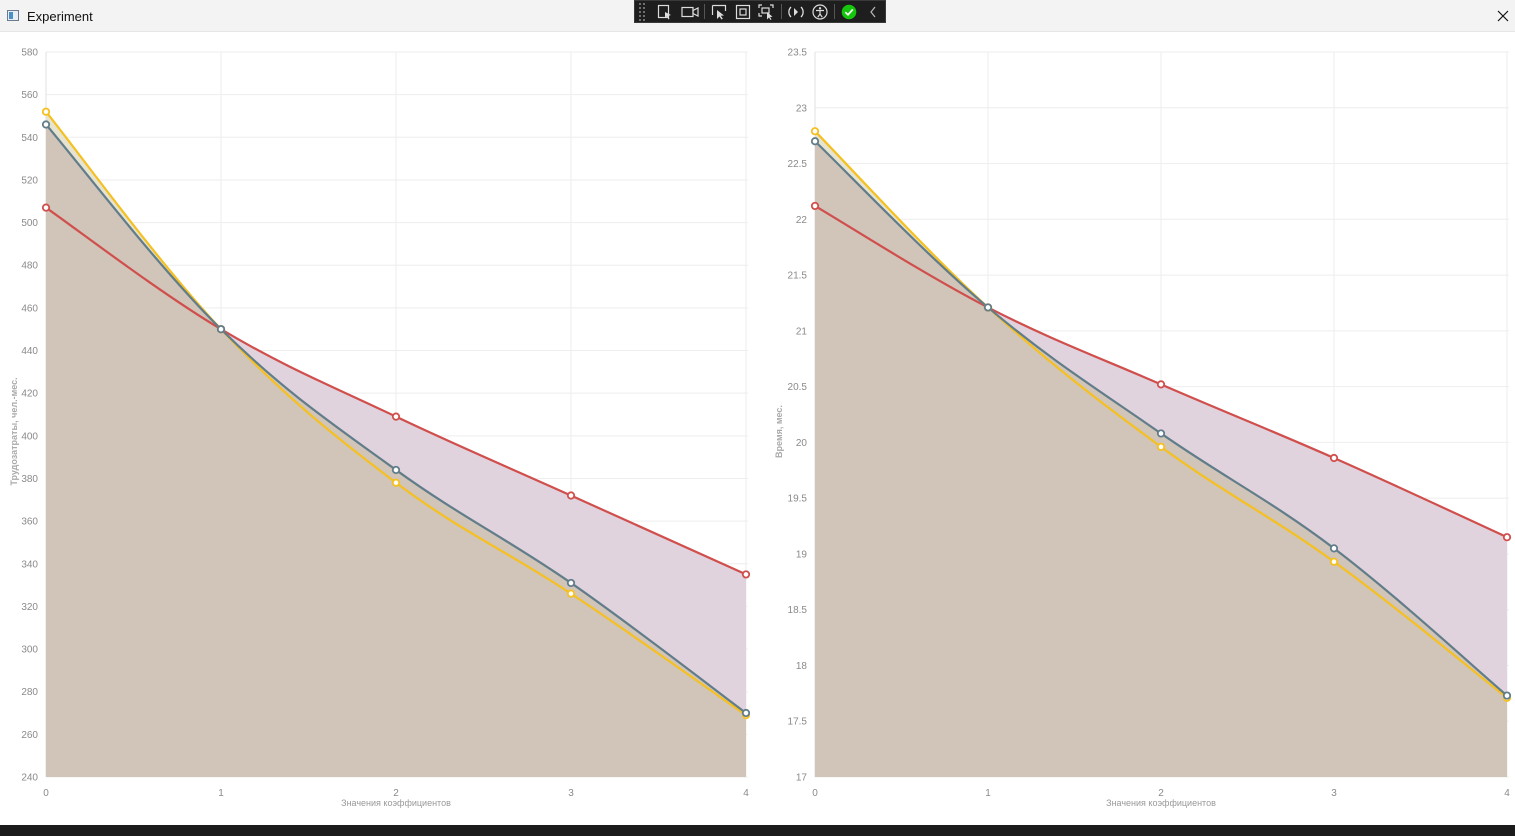 The width and height of the screenshot is (1515, 836). What do you see at coordinates (798, 53) in the screenshot?
I see `y-tick-label: 23.5` at bounding box center [798, 53].